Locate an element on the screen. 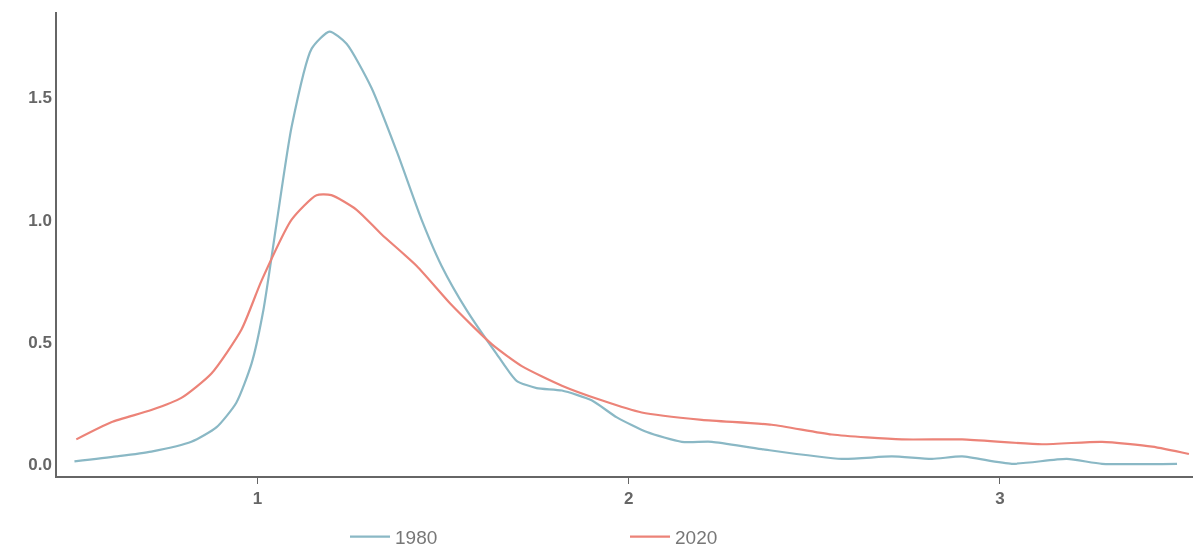  legend-label: 1980 is located at coordinates (416, 538).